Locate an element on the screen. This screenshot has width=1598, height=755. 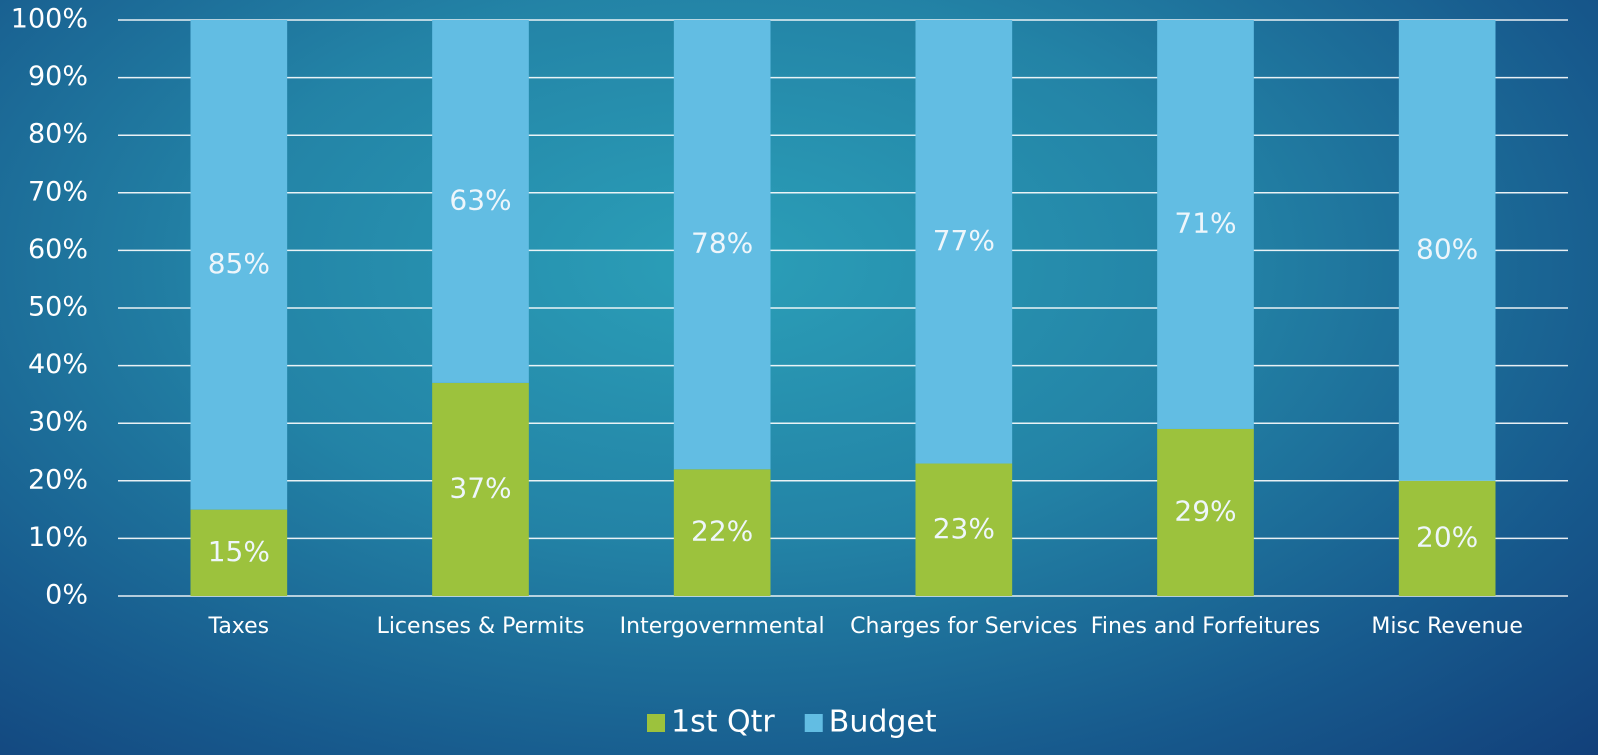
data-label: 20% is located at coordinates (1447, 536).